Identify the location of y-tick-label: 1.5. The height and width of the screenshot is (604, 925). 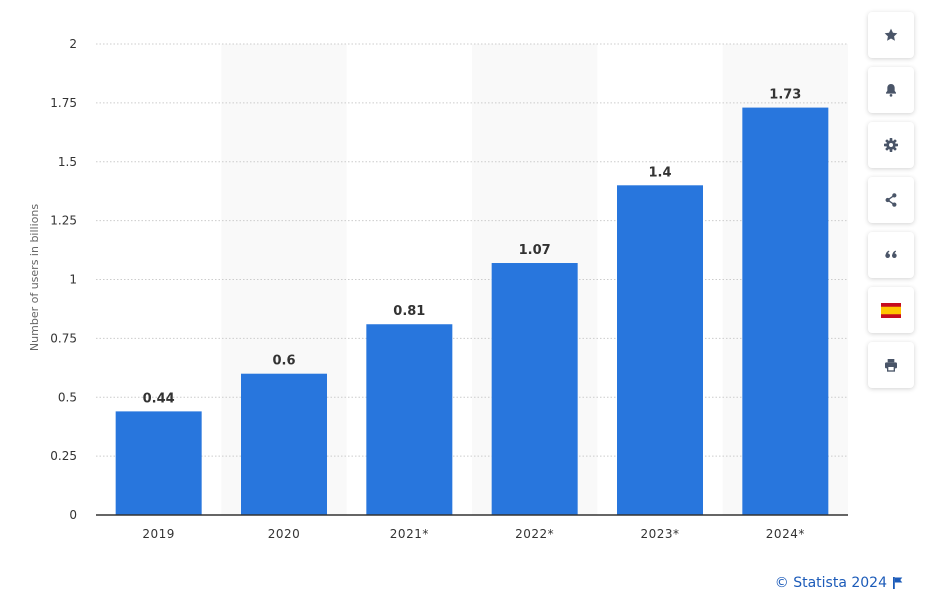
(67, 162).